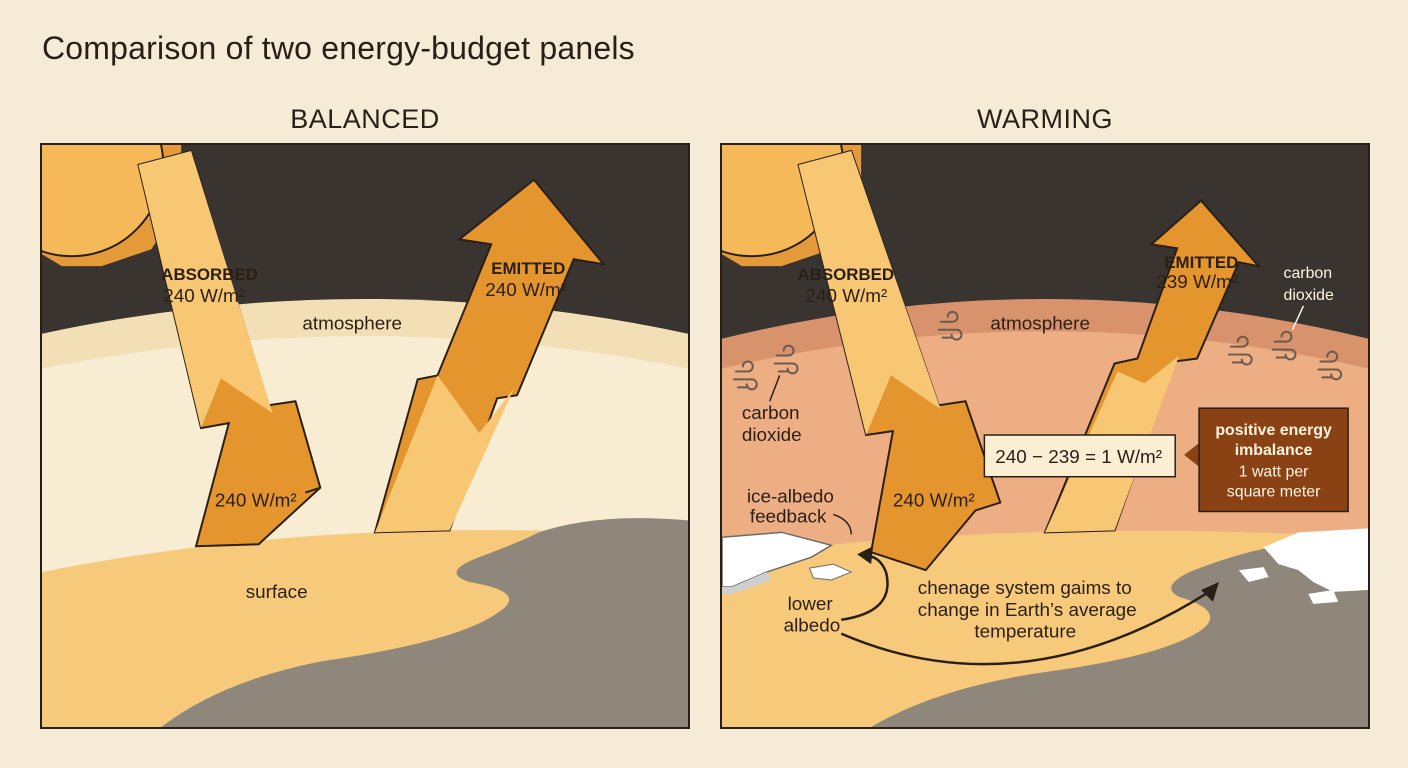 Image resolution: width=1408 pixels, height=768 pixels. What do you see at coordinates (1197, 281) in the screenshot?
I see `emitted-value: 239 W/m²` at bounding box center [1197, 281].